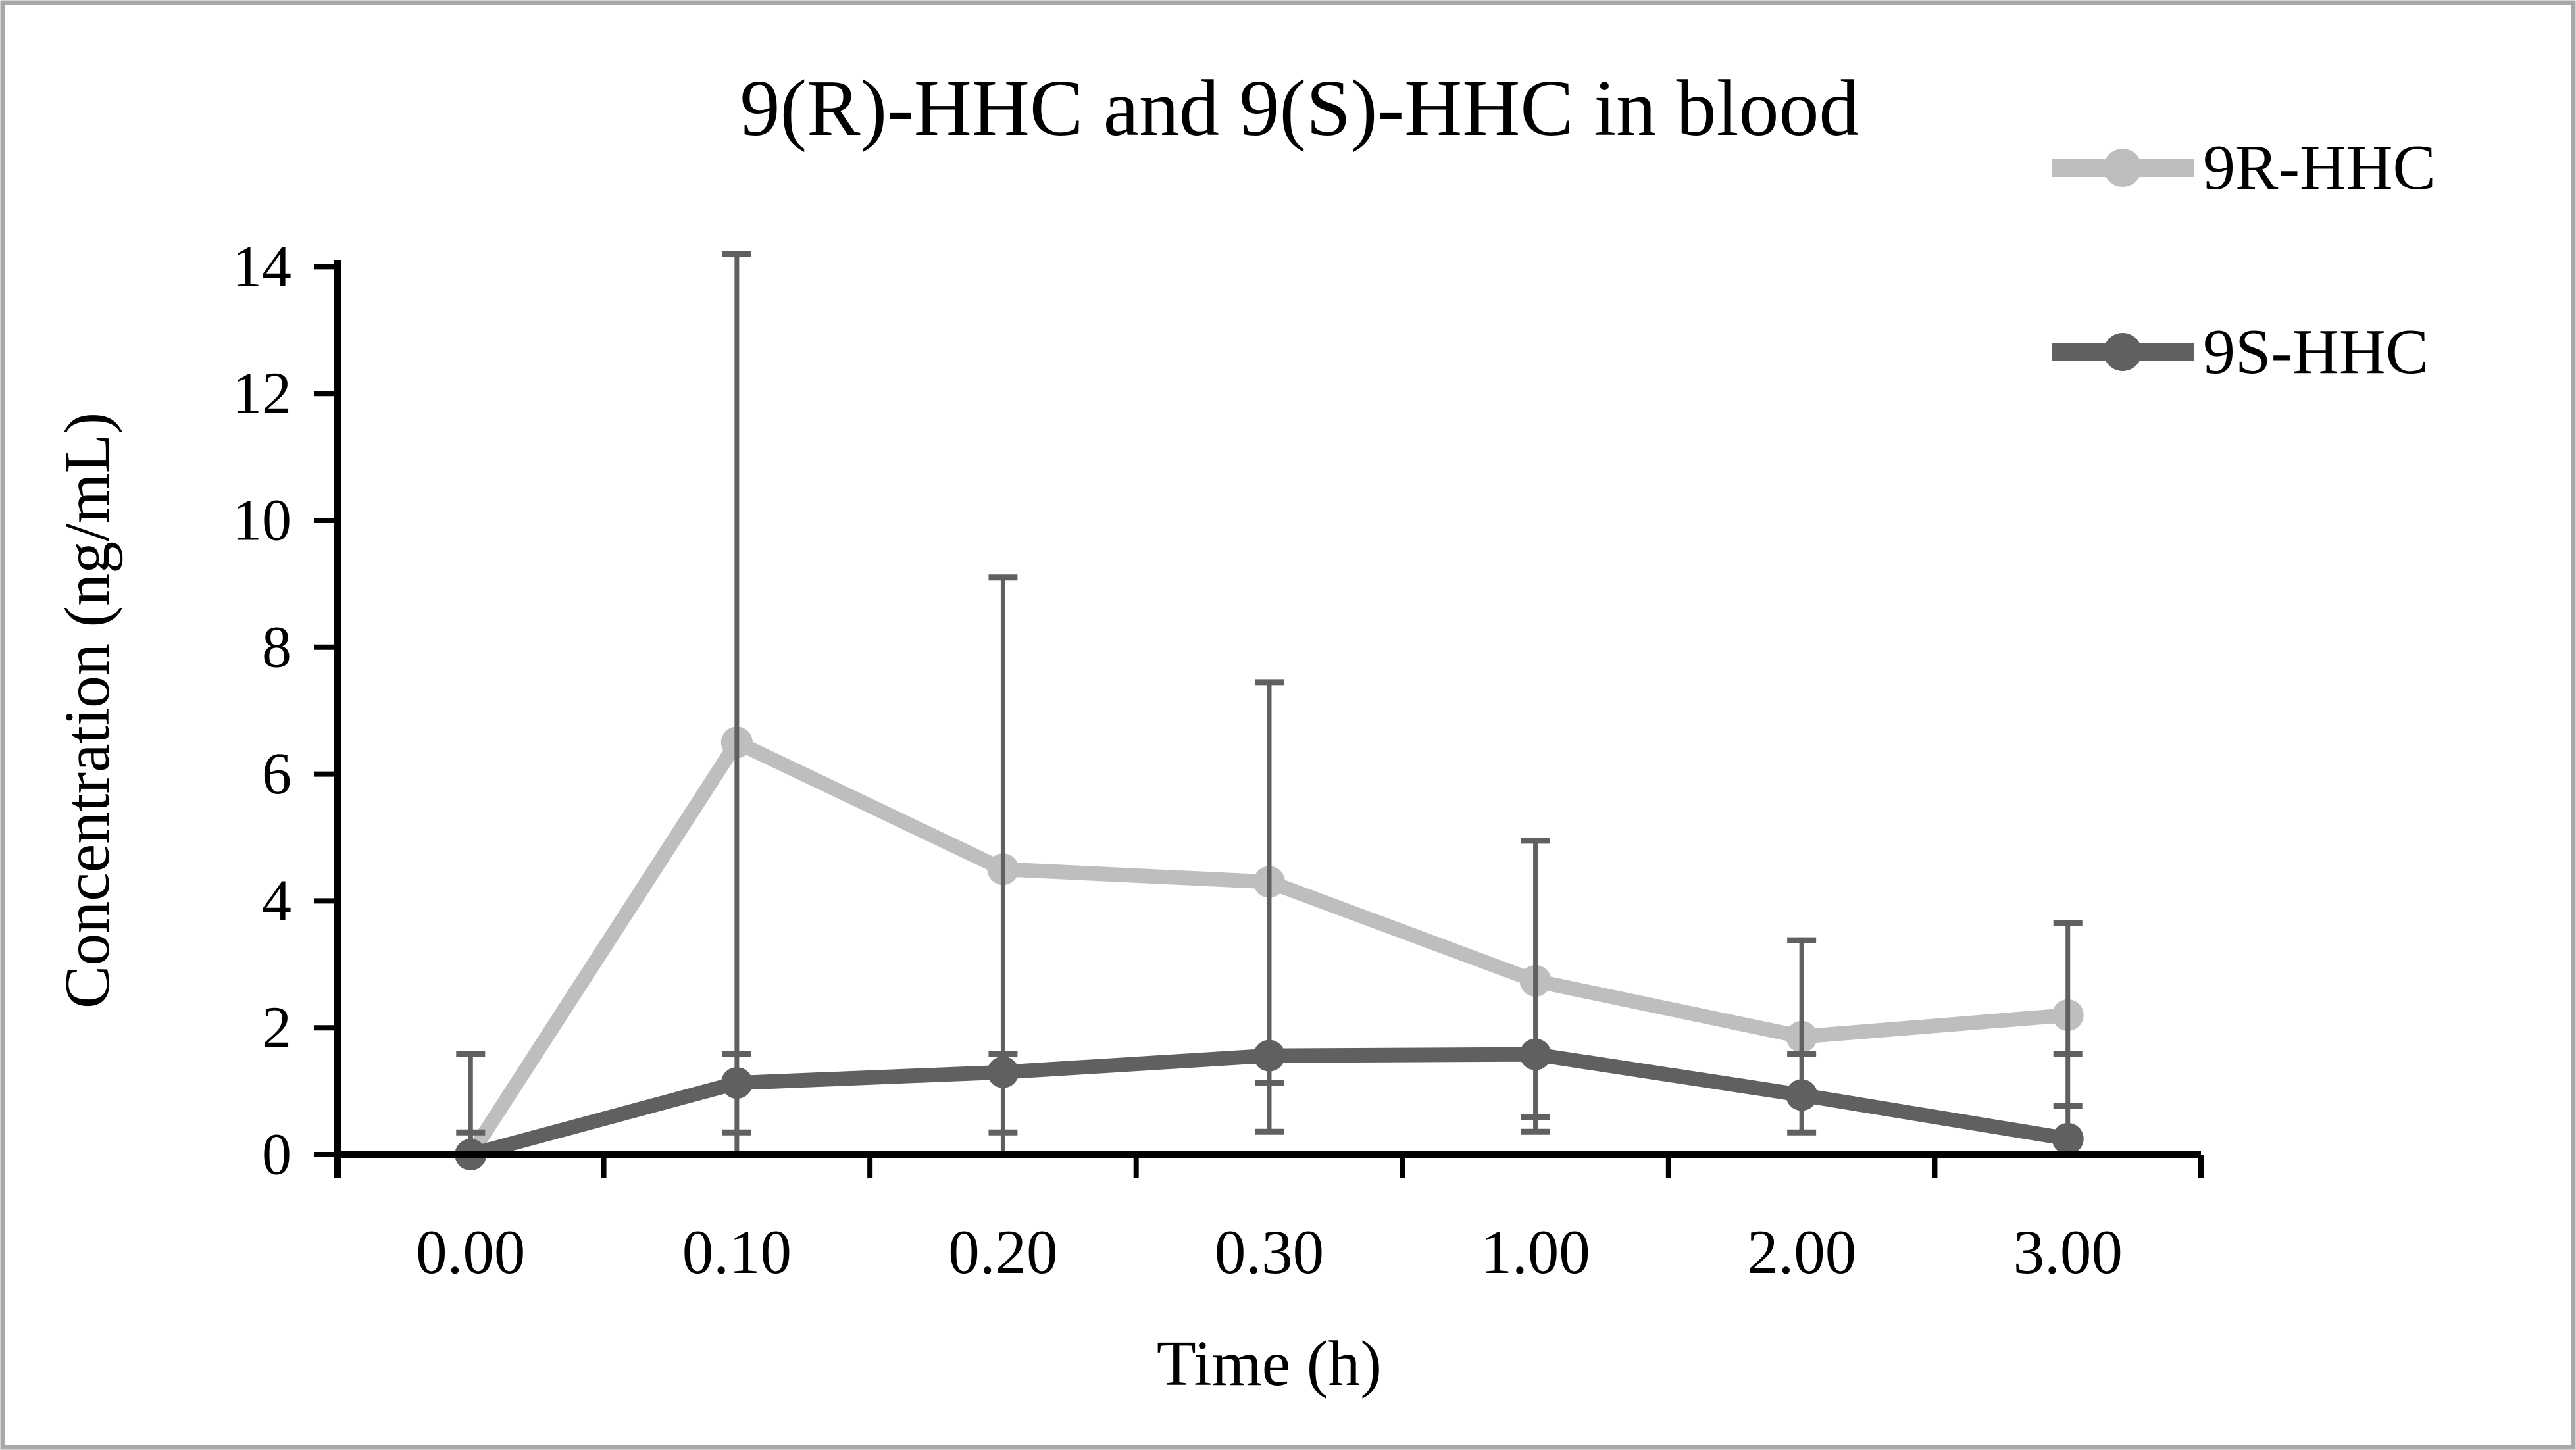 This screenshot has width=2576, height=1450. Describe the element at coordinates (1002, 1252) in the screenshot. I see `x-tick-label: 0.20` at that location.